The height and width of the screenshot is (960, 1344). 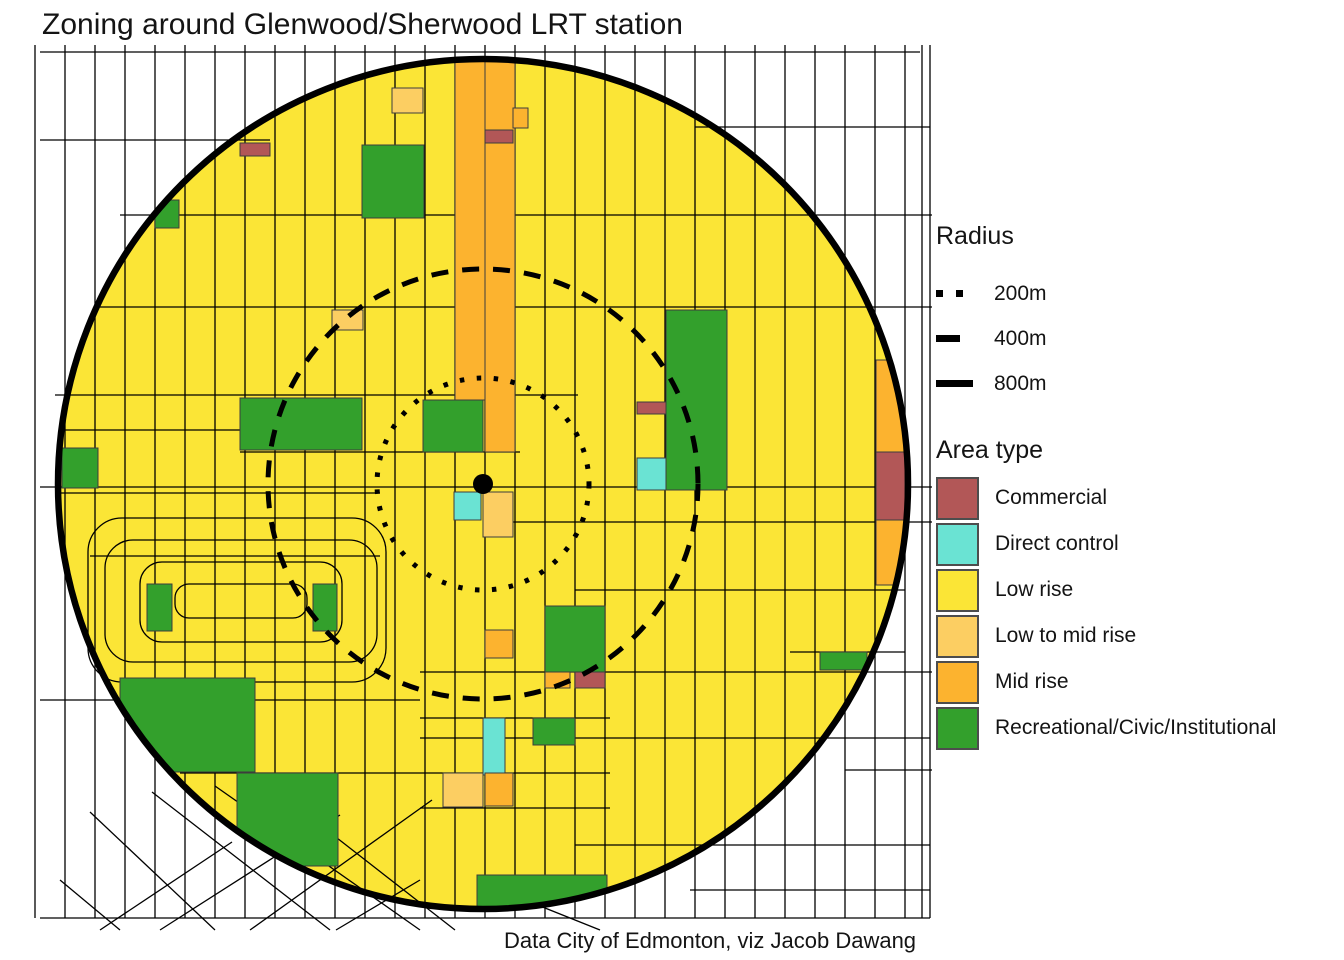 What do you see at coordinates (954, 383) in the screenshot?
I see `solid-glyph` at bounding box center [954, 383].